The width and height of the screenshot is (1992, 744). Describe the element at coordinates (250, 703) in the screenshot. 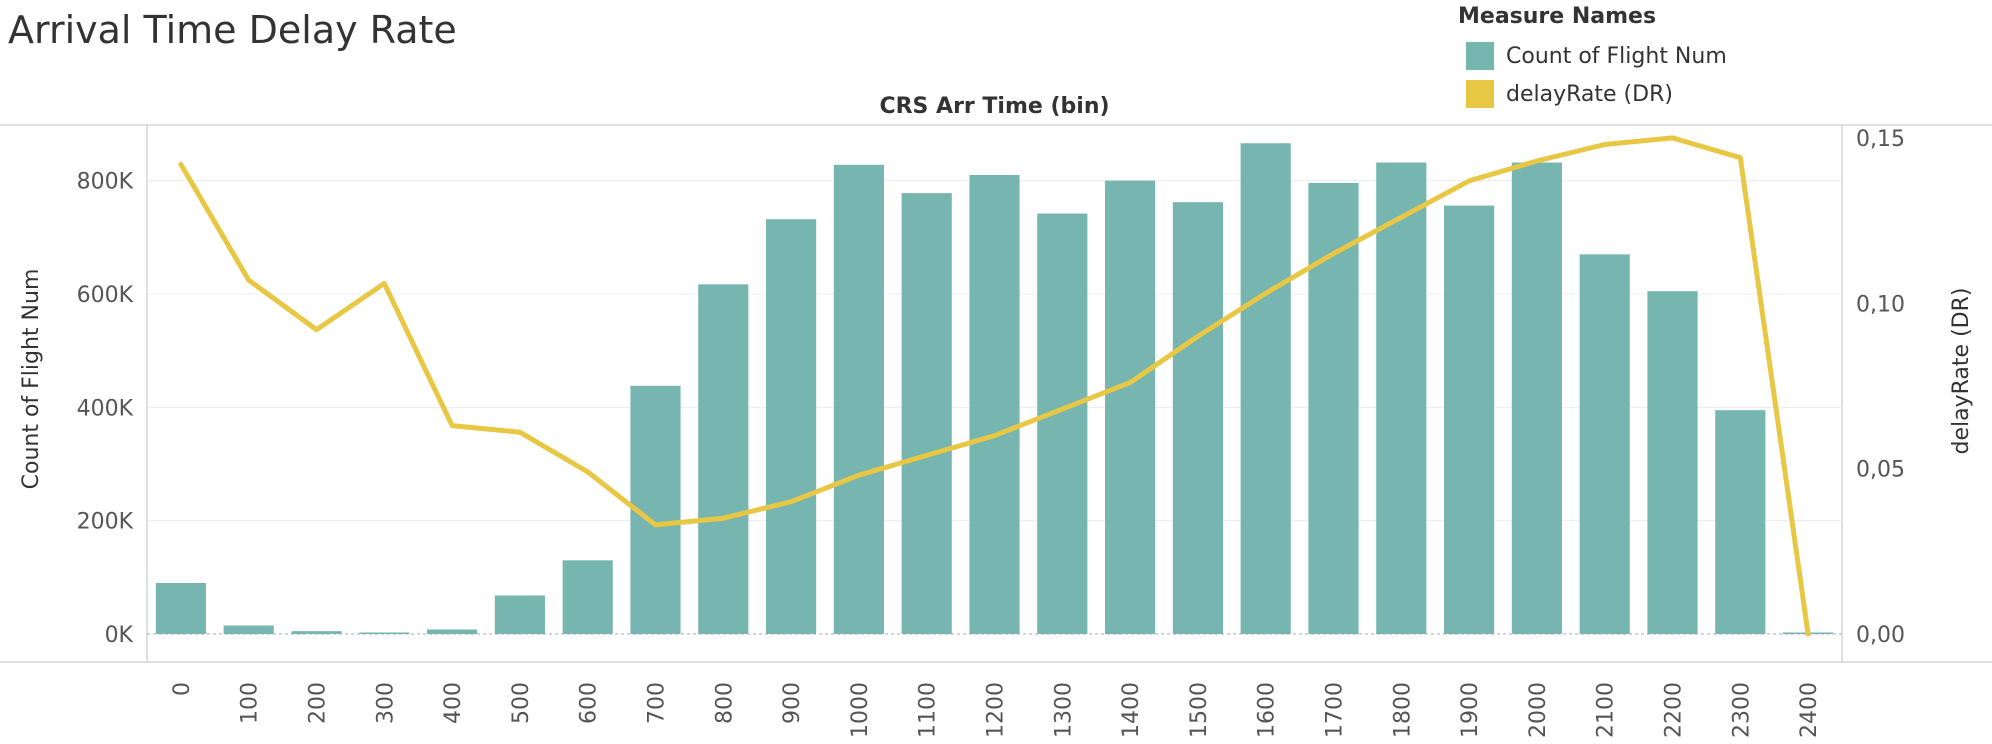

I see `x-tick-label: 100` at that location.